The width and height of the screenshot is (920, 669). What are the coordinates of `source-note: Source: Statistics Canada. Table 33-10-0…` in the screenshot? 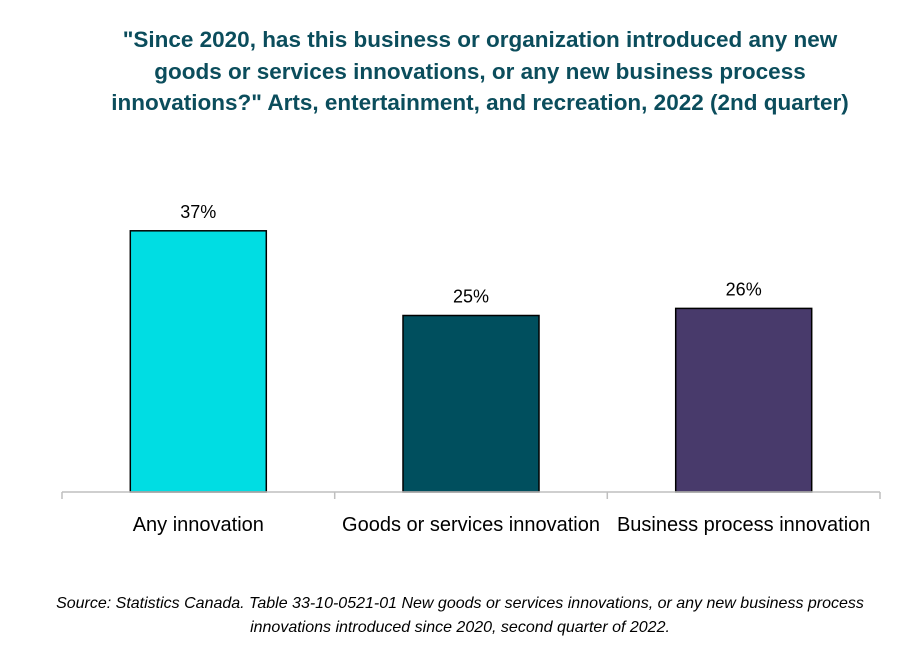 It's located at (460, 615).